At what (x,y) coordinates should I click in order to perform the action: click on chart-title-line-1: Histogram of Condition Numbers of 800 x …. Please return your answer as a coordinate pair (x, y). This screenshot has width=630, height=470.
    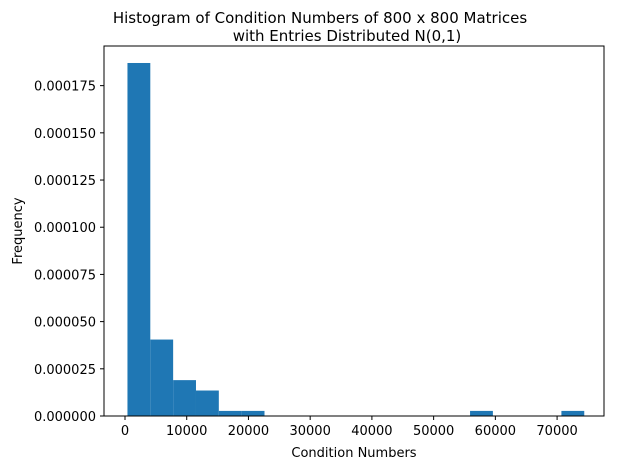
    Looking at the image, I should click on (320, 18).